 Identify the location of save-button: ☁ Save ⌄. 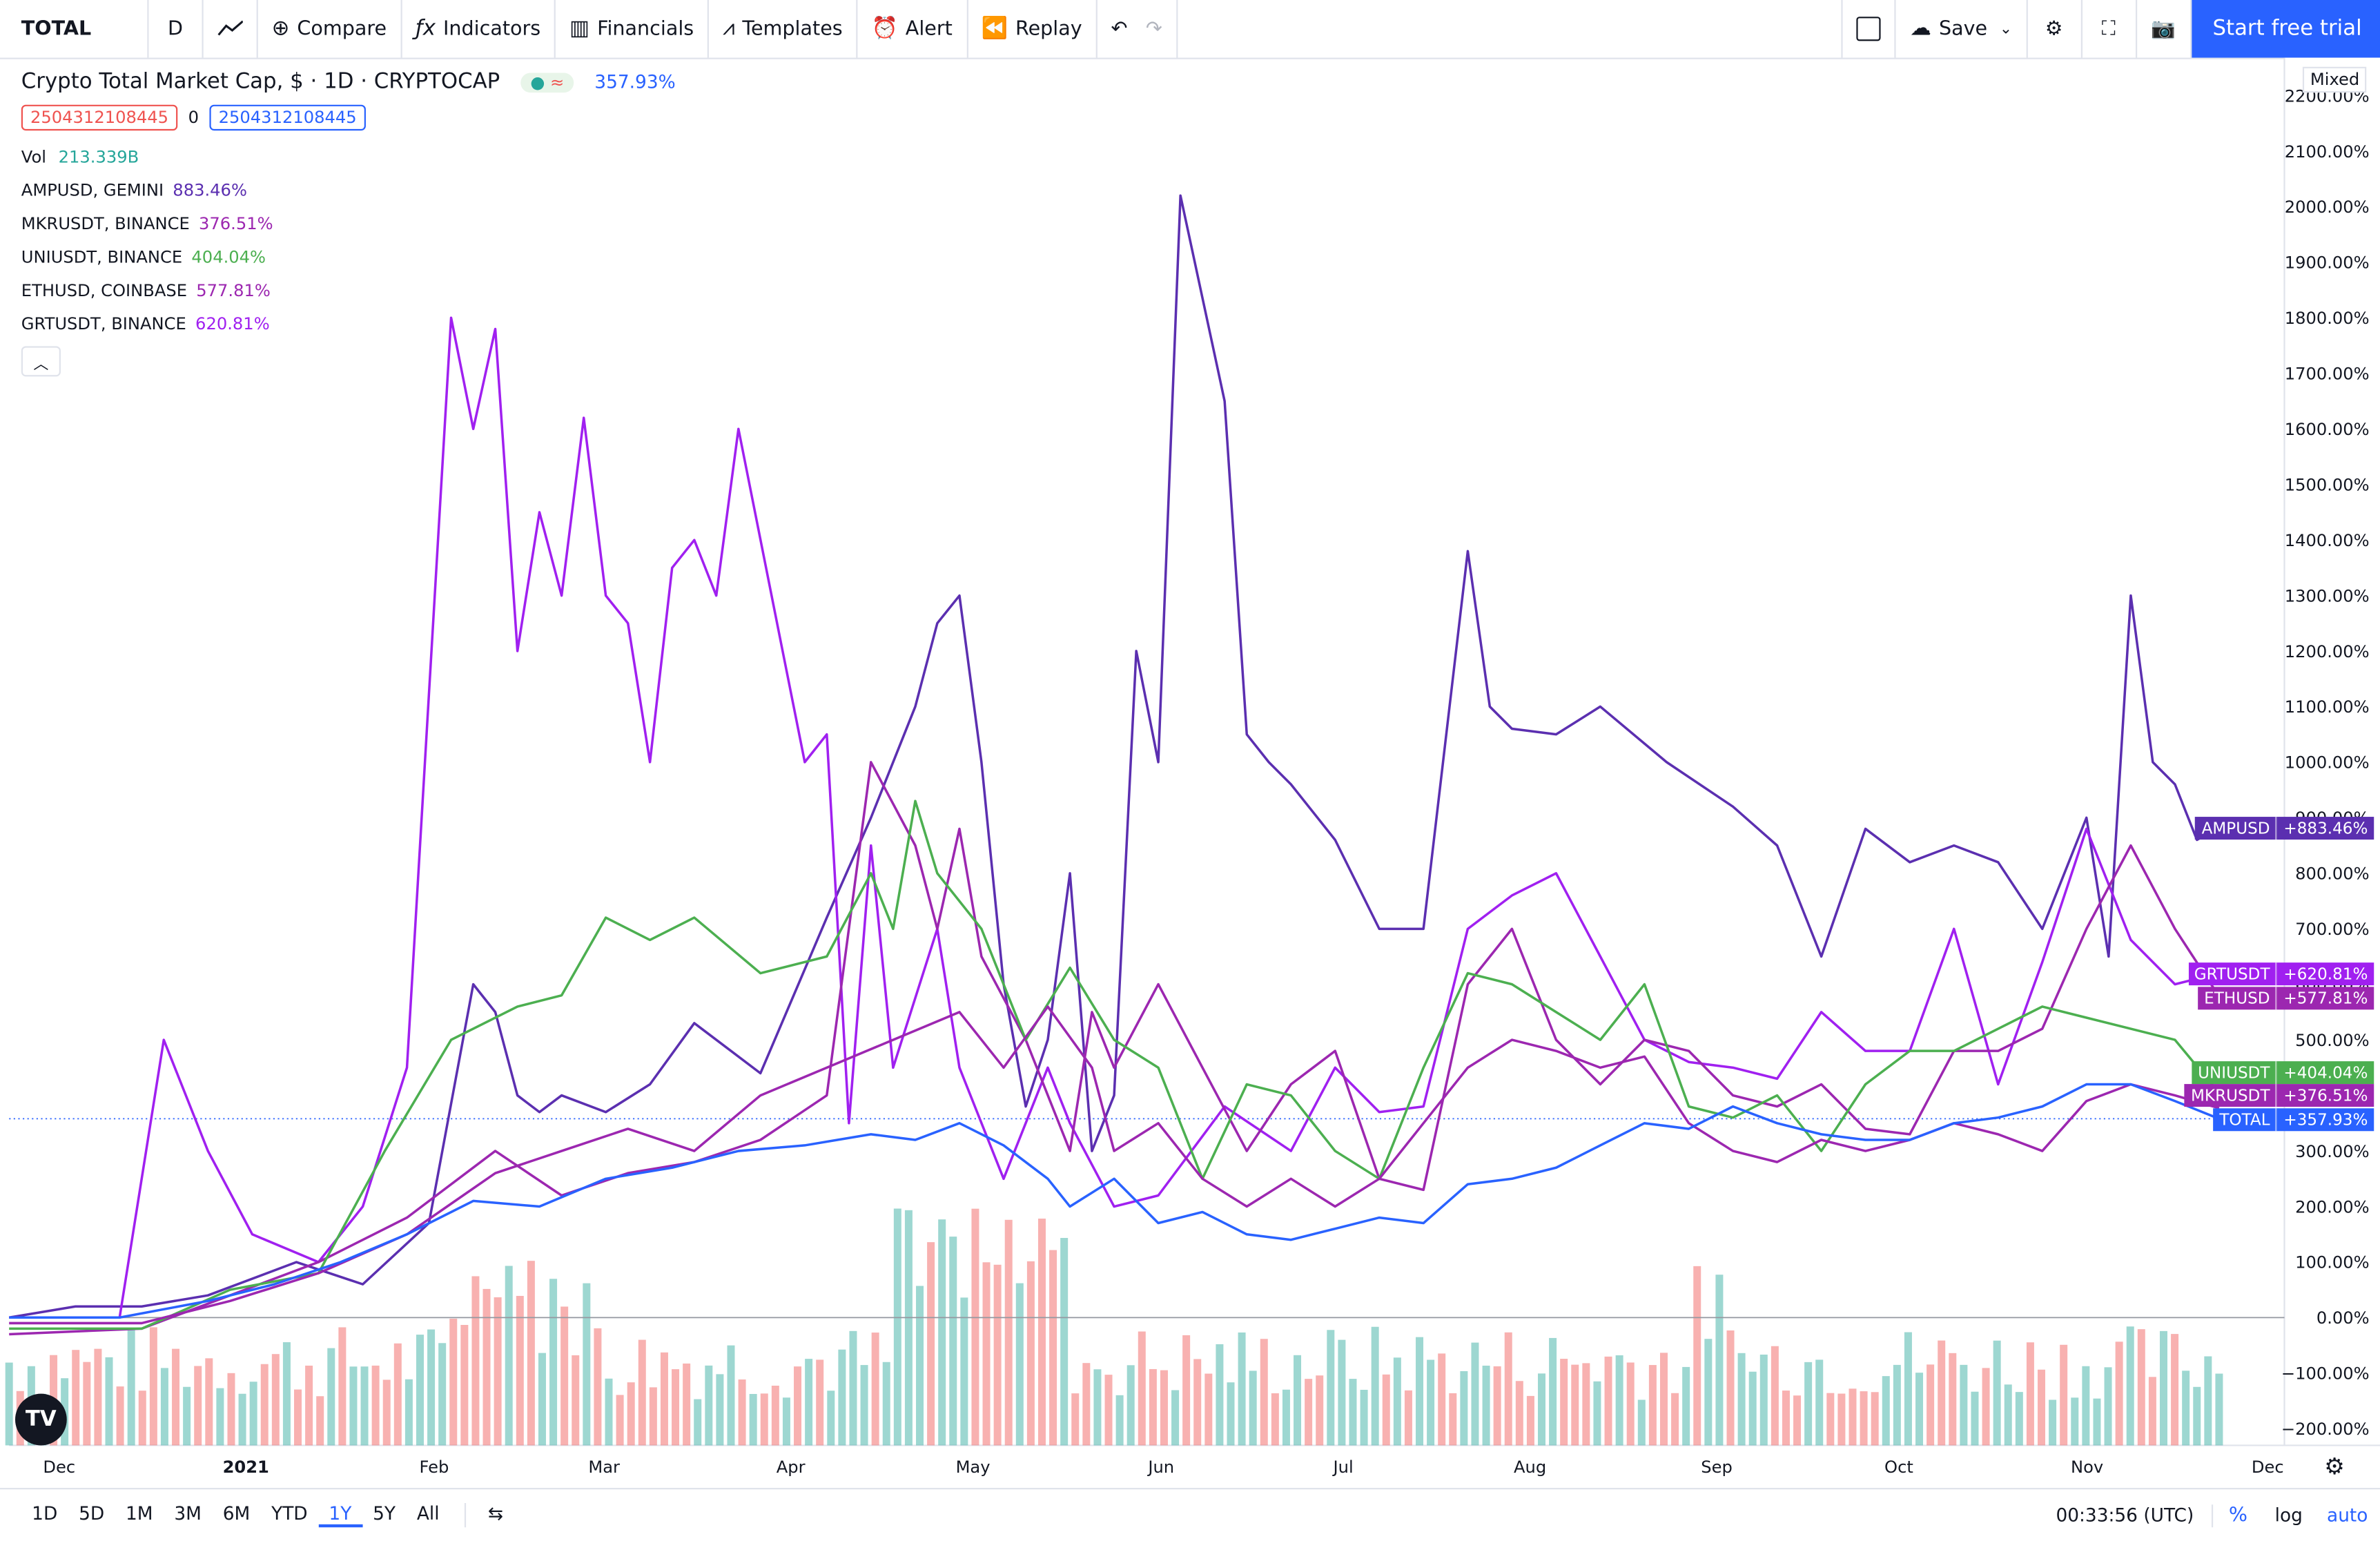
(1962, 29).